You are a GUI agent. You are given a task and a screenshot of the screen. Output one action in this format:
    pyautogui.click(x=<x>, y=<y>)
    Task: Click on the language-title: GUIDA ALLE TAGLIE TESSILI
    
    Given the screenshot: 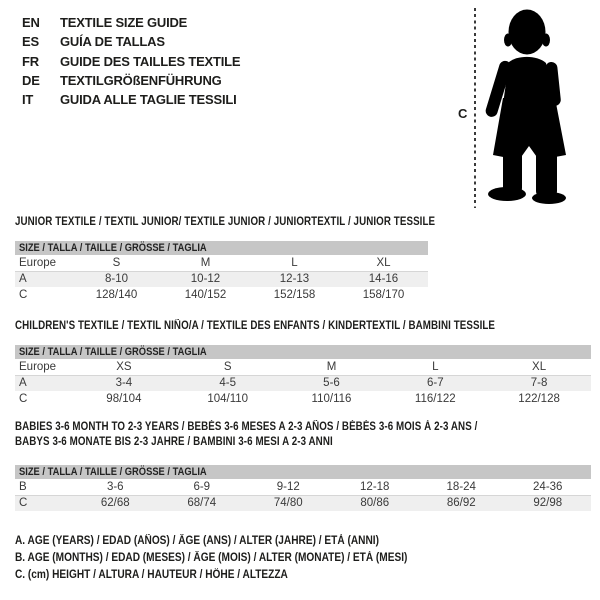 What is the action you would take?
    pyautogui.click(x=148, y=100)
    